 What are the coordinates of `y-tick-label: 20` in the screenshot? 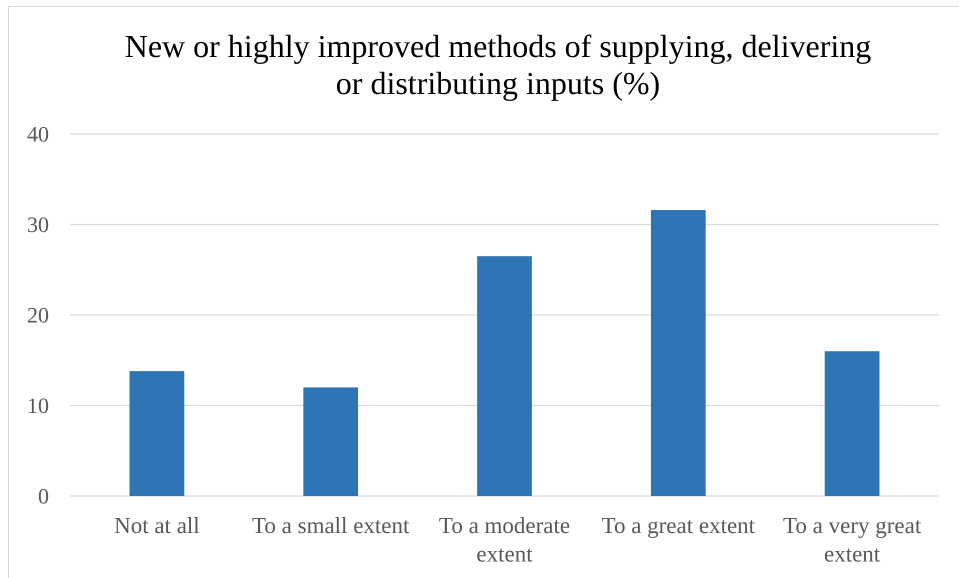 It's located at (38, 315).